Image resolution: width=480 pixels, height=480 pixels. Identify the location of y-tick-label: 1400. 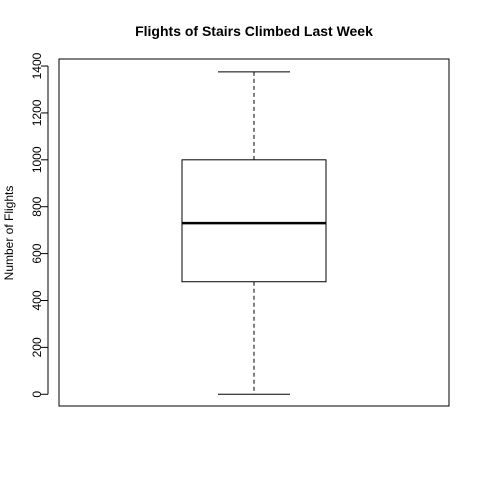
(37, 65).